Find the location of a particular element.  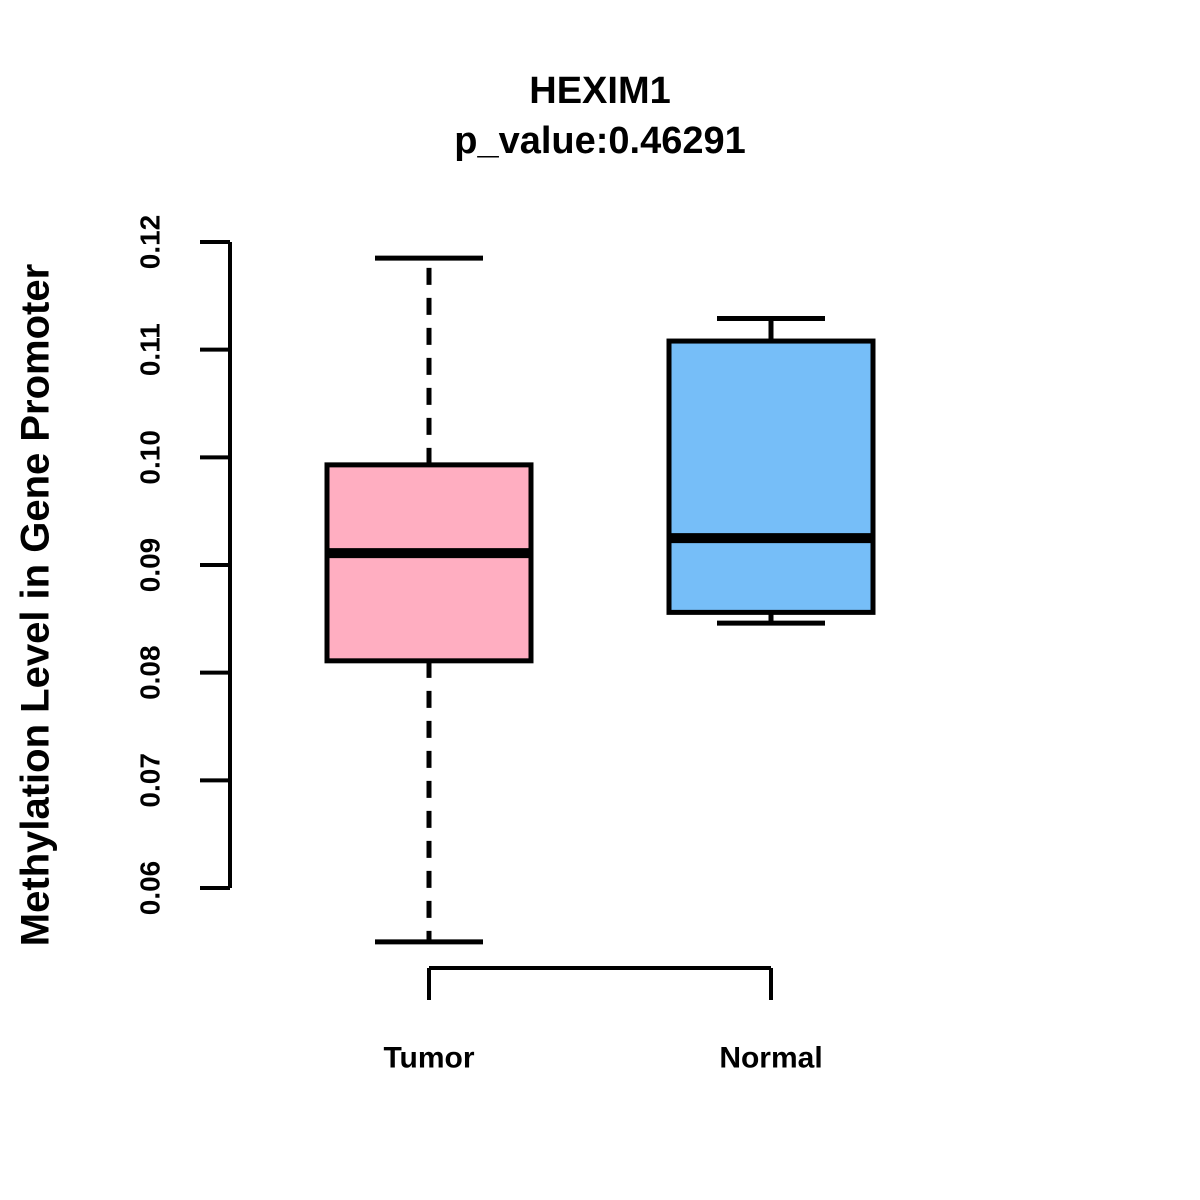

y-axis-tick-label: 0.08 is located at coordinates (150, 672).